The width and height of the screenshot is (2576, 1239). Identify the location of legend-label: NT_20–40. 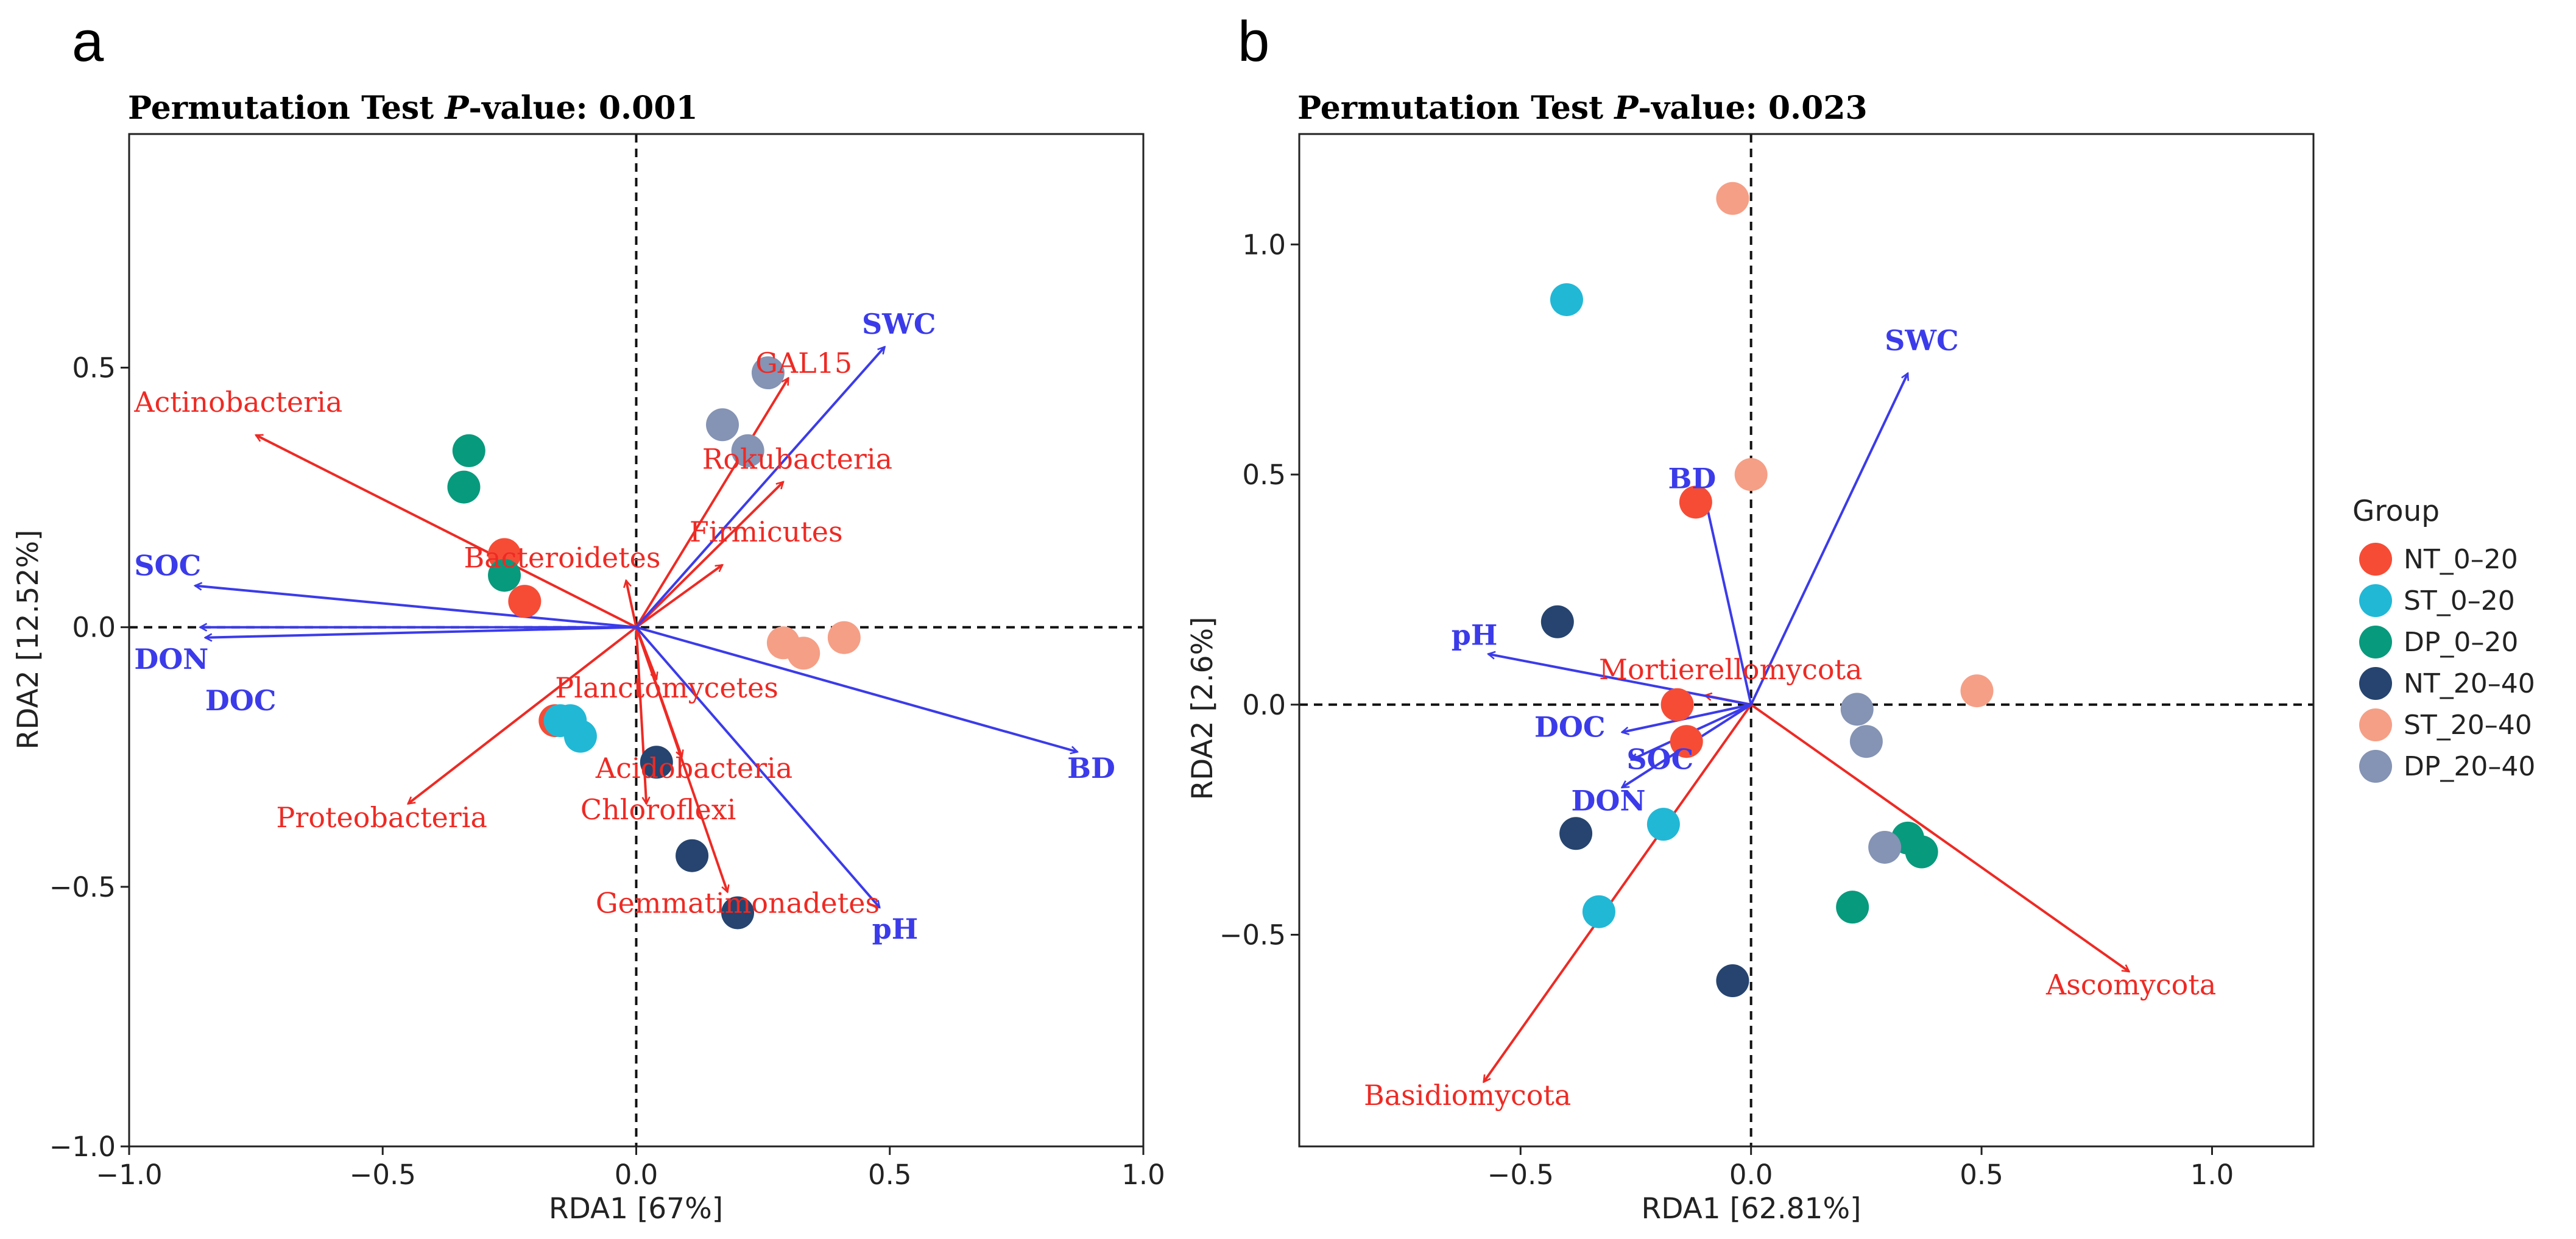
(2469, 683).